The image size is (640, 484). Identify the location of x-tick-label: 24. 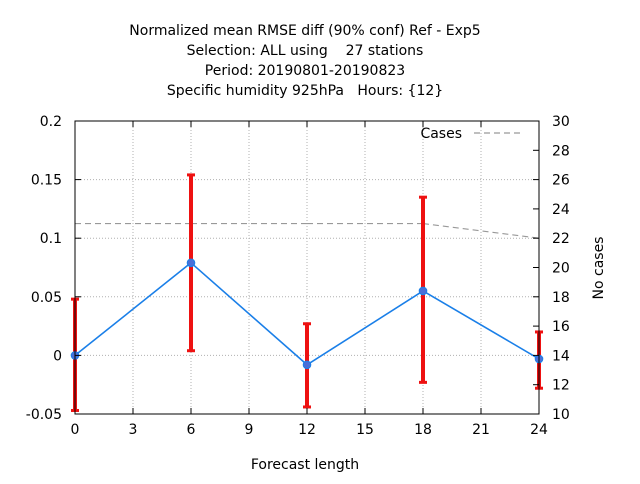
(539, 430).